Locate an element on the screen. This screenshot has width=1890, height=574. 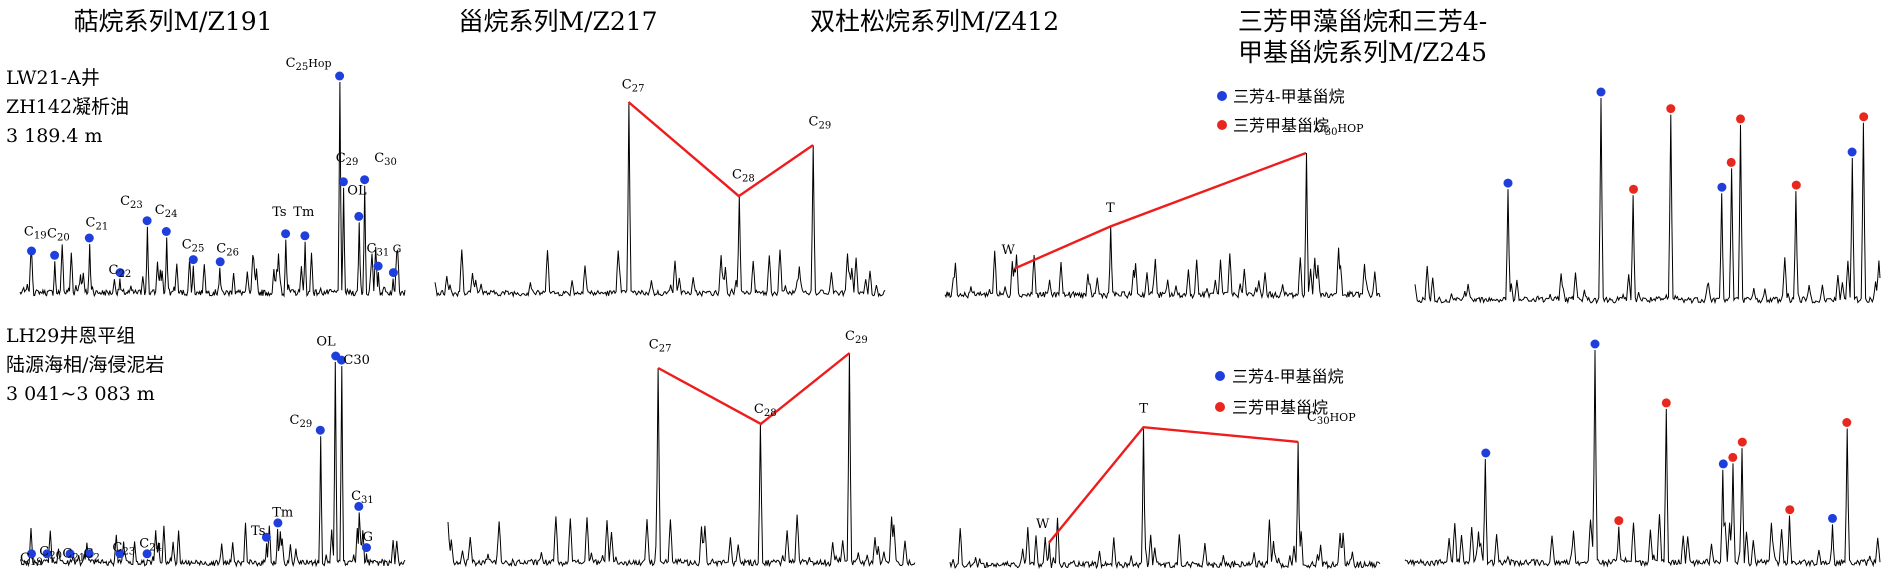
peak-marker-0-triaromatic-p9 is located at coordinates (1852, 152).